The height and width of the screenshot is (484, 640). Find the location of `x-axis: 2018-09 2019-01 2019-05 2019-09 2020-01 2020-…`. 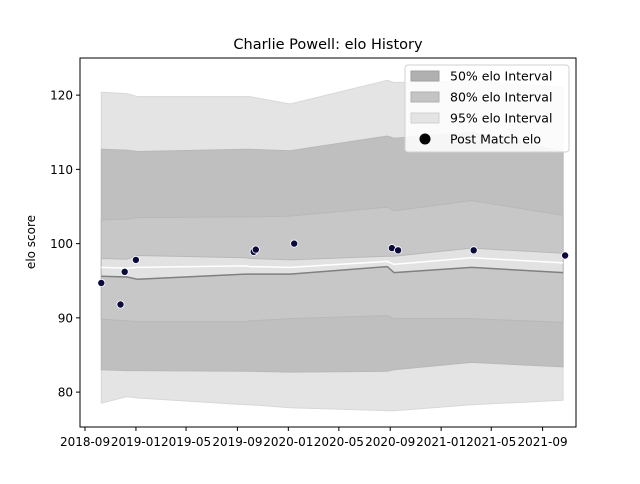

x-axis: 2018-09 2019-01 2019-05 2019-09 2020-01 2020-… is located at coordinates (314, 438).